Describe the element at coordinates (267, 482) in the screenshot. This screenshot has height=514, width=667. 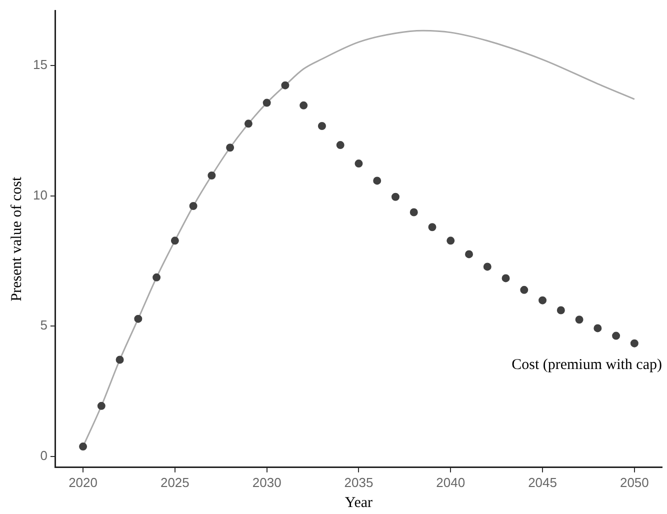
I see `x-tick-label: 2030` at that location.